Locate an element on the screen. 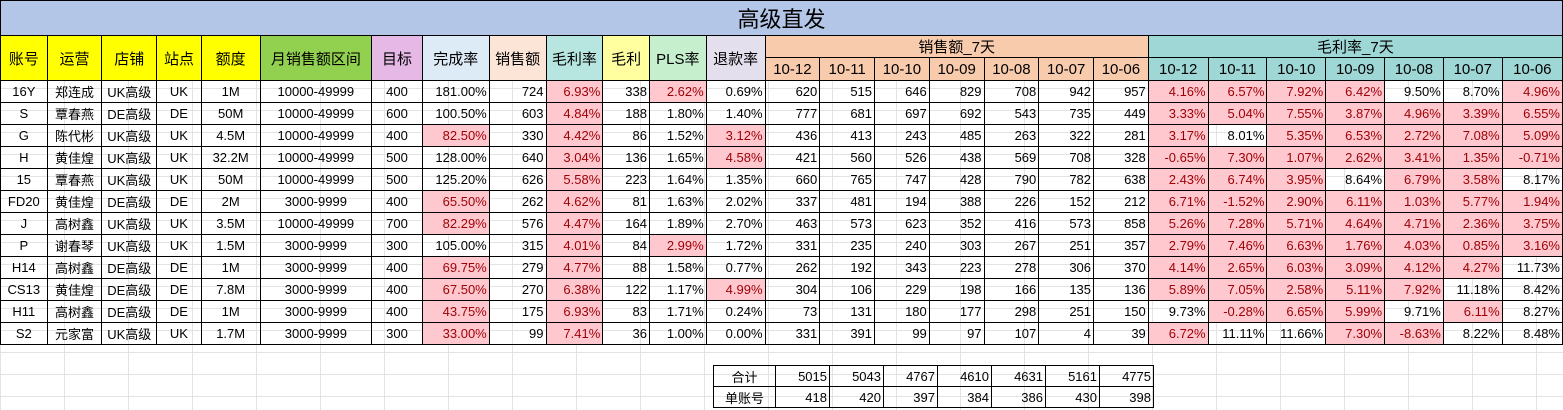 The width and height of the screenshot is (1563, 410). margin-cell: 6.11% is located at coordinates (1472, 311).